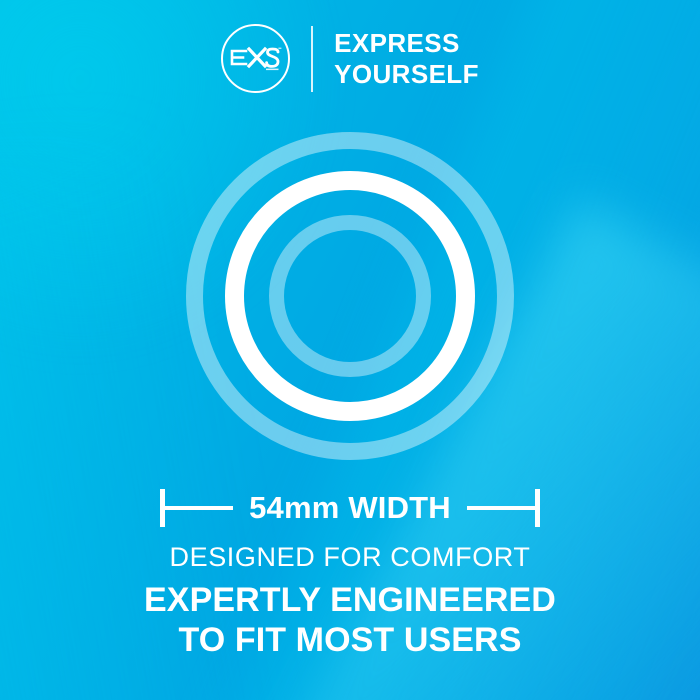  What do you see at coordinates (163, 508) in the screenshot?
I see `dimension-end-cap-left-icon` at bounding box center [163, 508].